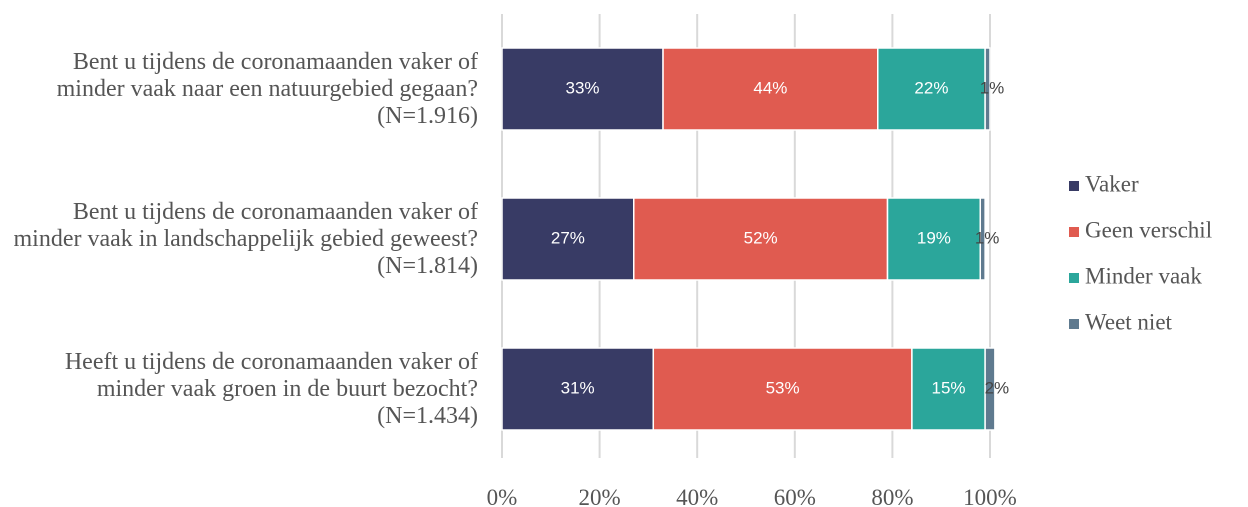 This screenshot has width=1248, height=507. What do you see at coordinates (892, 496) in the screenshot?
I see `x-tick-label: 80%` at bounding box center [892, 496].